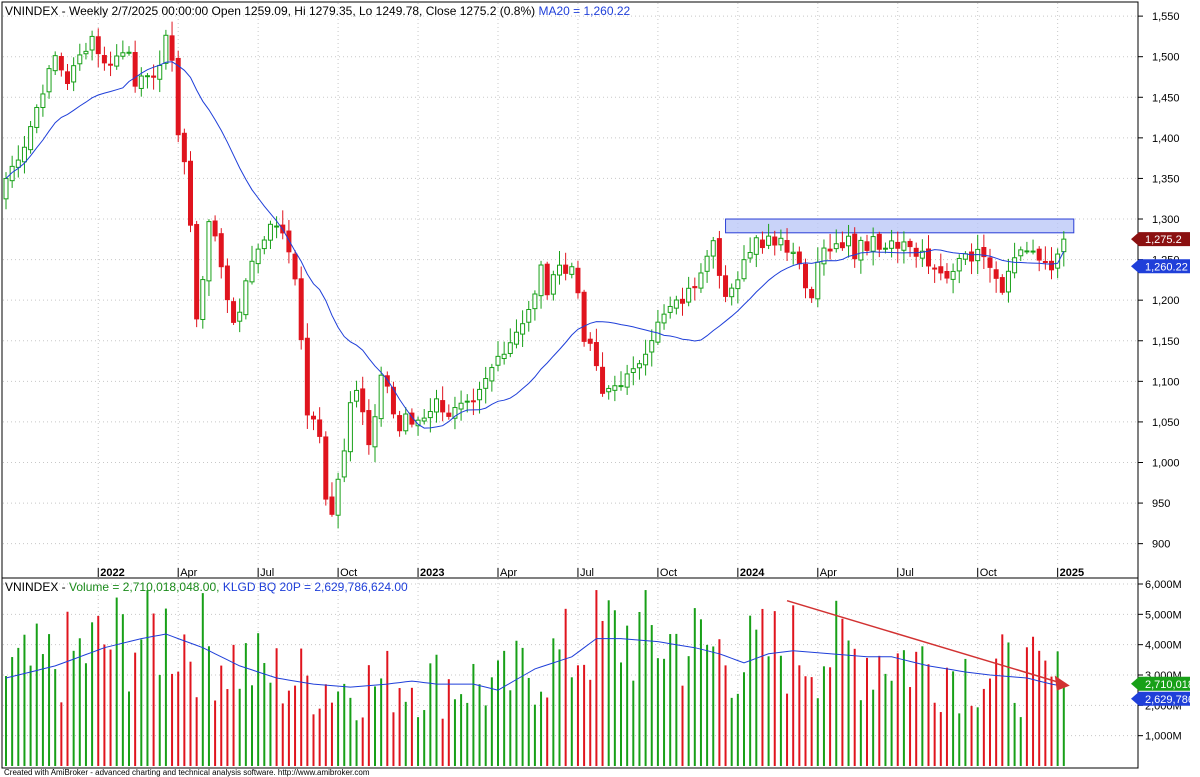 Image resolution: width=1200 pixels, height=777 pixels. I want to click on price-tick-label: 1,550, so click(1166, 17).